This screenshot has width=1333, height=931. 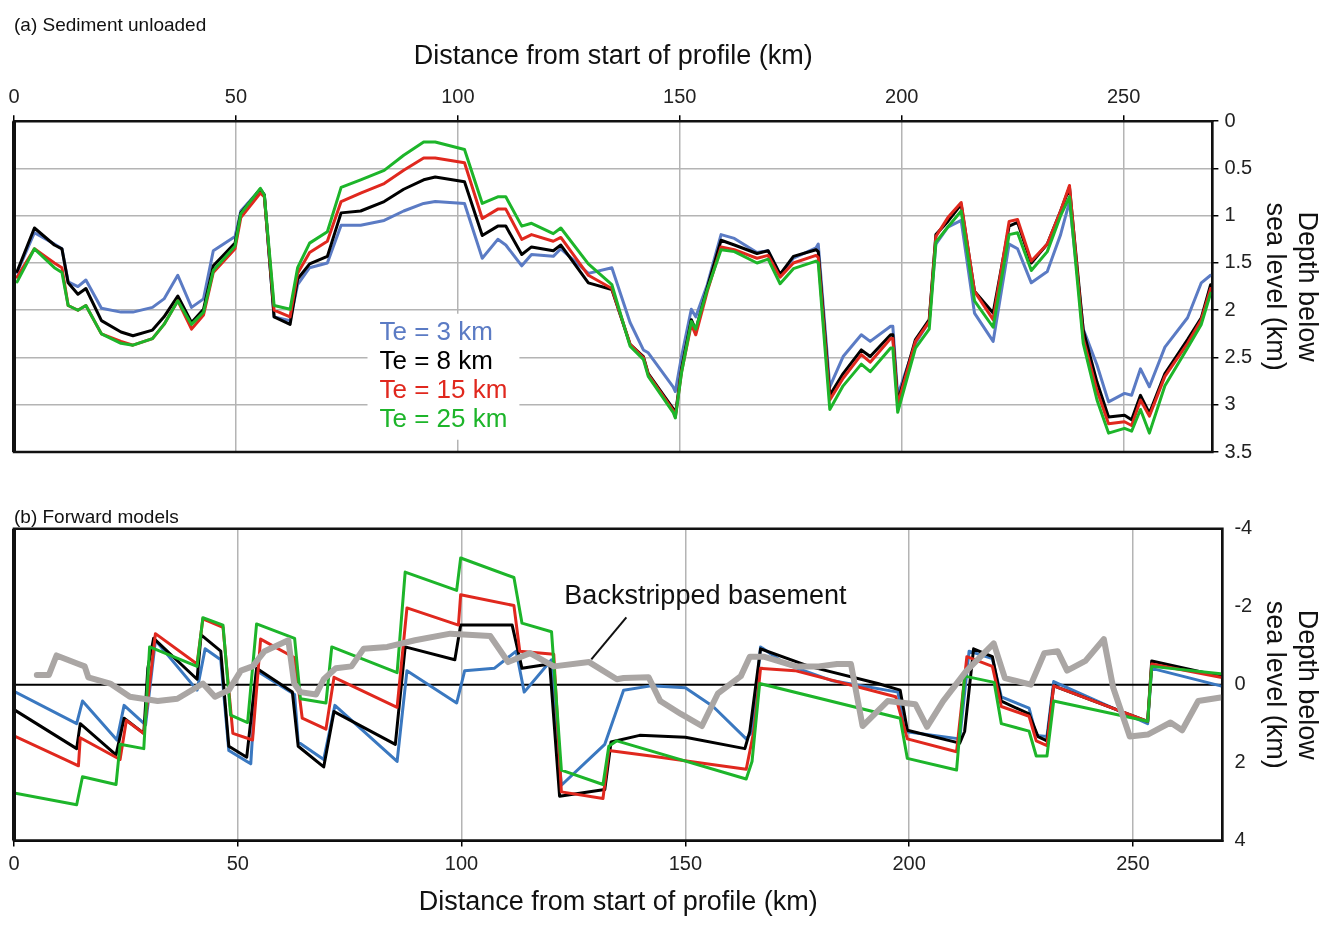 I want to click on y2-tick-label: 0.5, so click(x=1238, y=166).